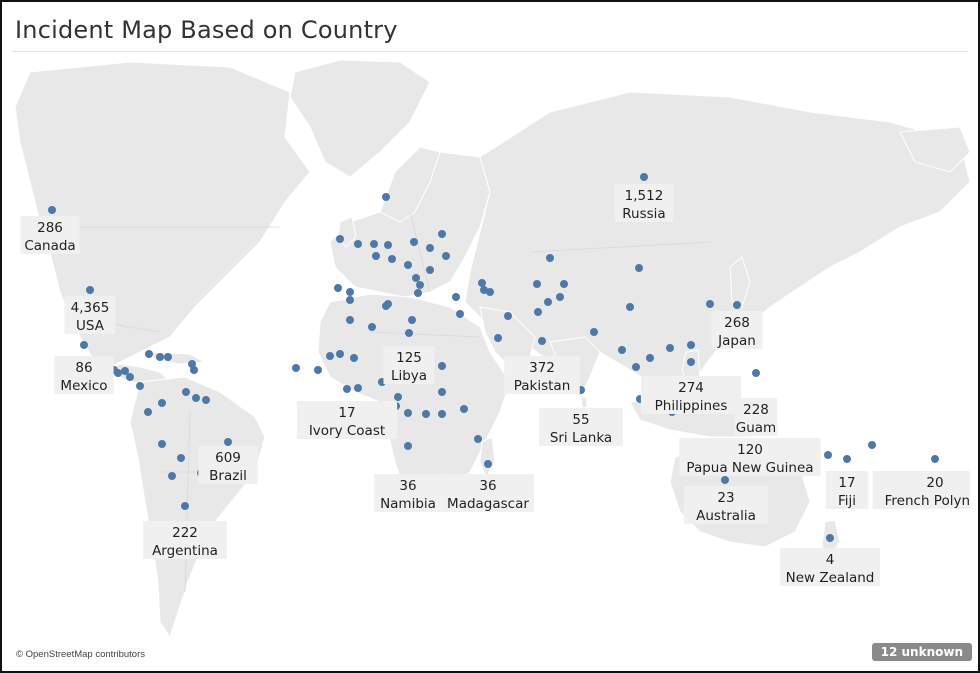 Image resolution: width=980 pixels, height=673 pixels. Describe the element at coordinates (84, 345) in the screenshot. I see `incident-dot-mexico` at that location.